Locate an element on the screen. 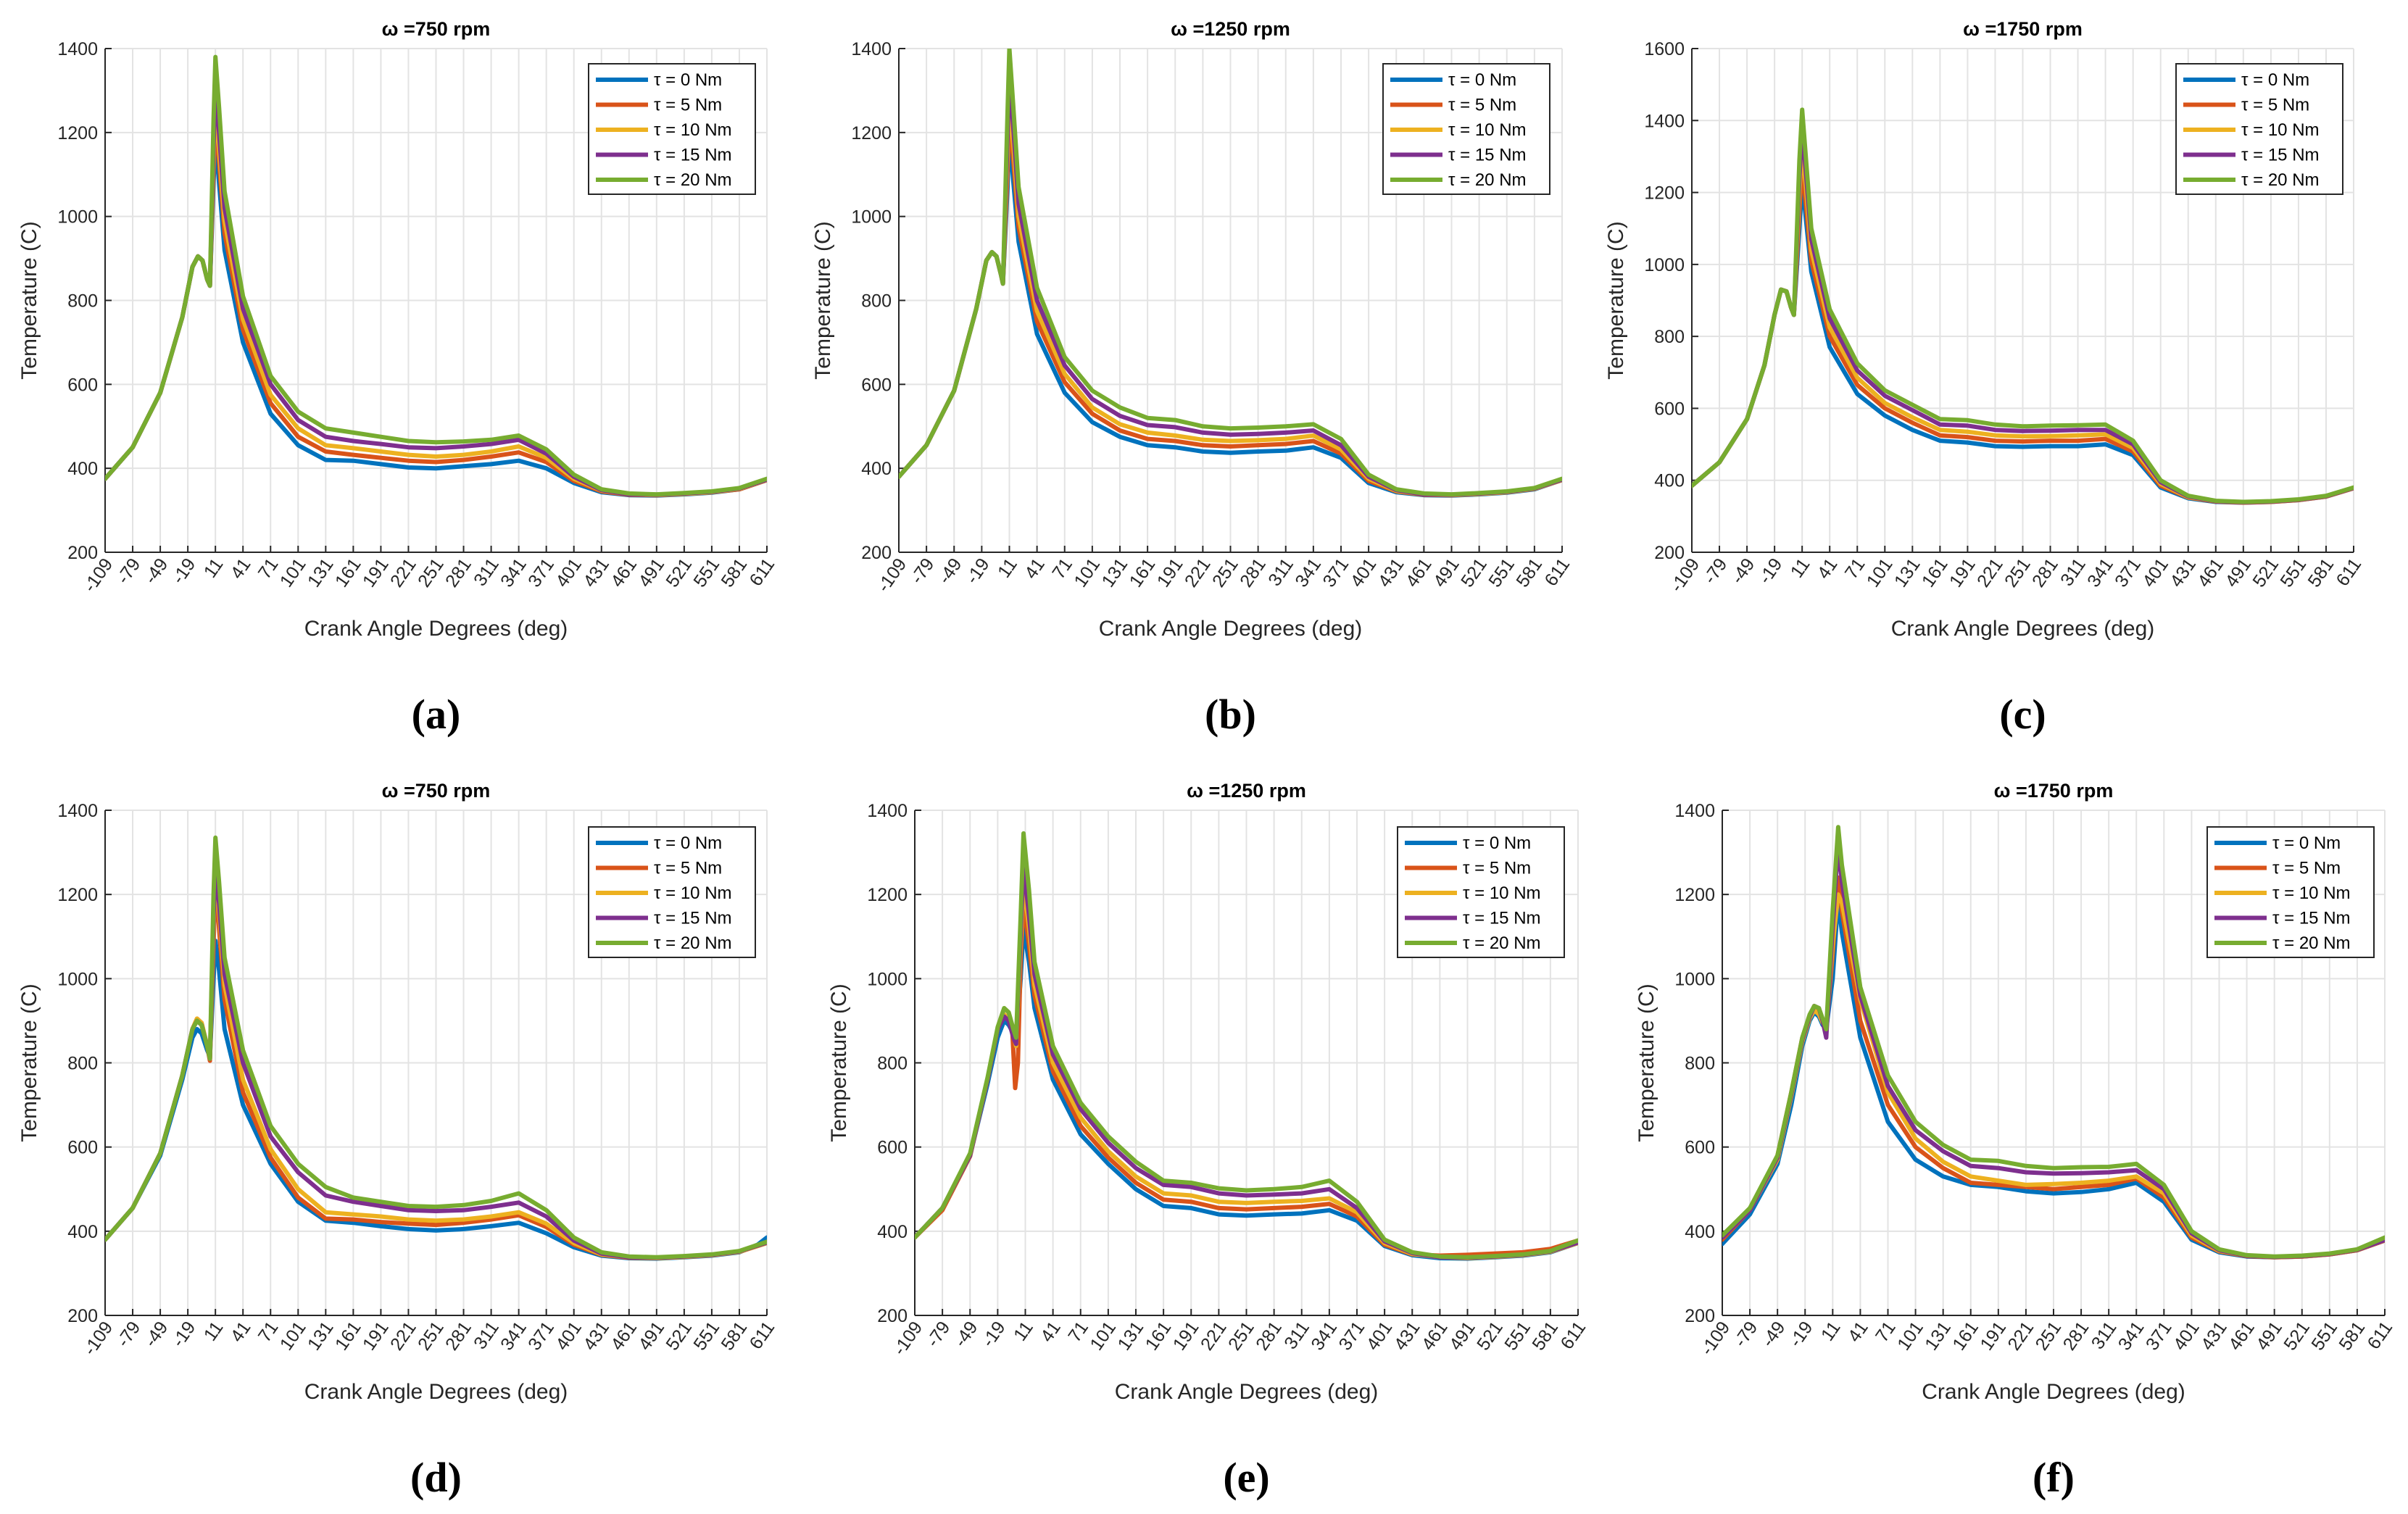 The height and width of the screenshot is (1514, 2408). x-tick-label: 461 is located at coordinates (1435, 1336).